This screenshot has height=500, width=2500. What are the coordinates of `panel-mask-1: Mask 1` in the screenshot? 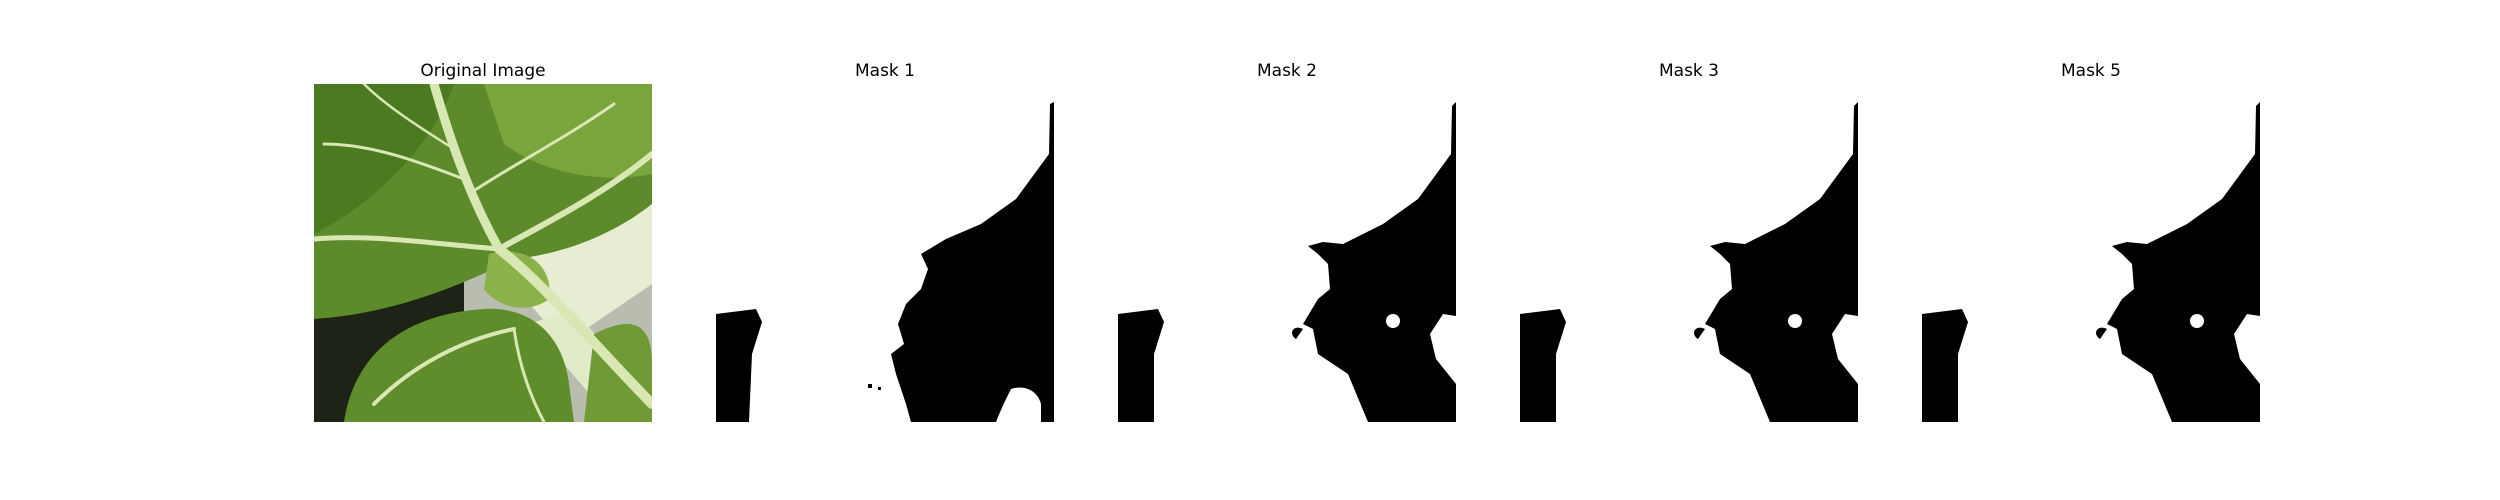 It's located at (885, 240).